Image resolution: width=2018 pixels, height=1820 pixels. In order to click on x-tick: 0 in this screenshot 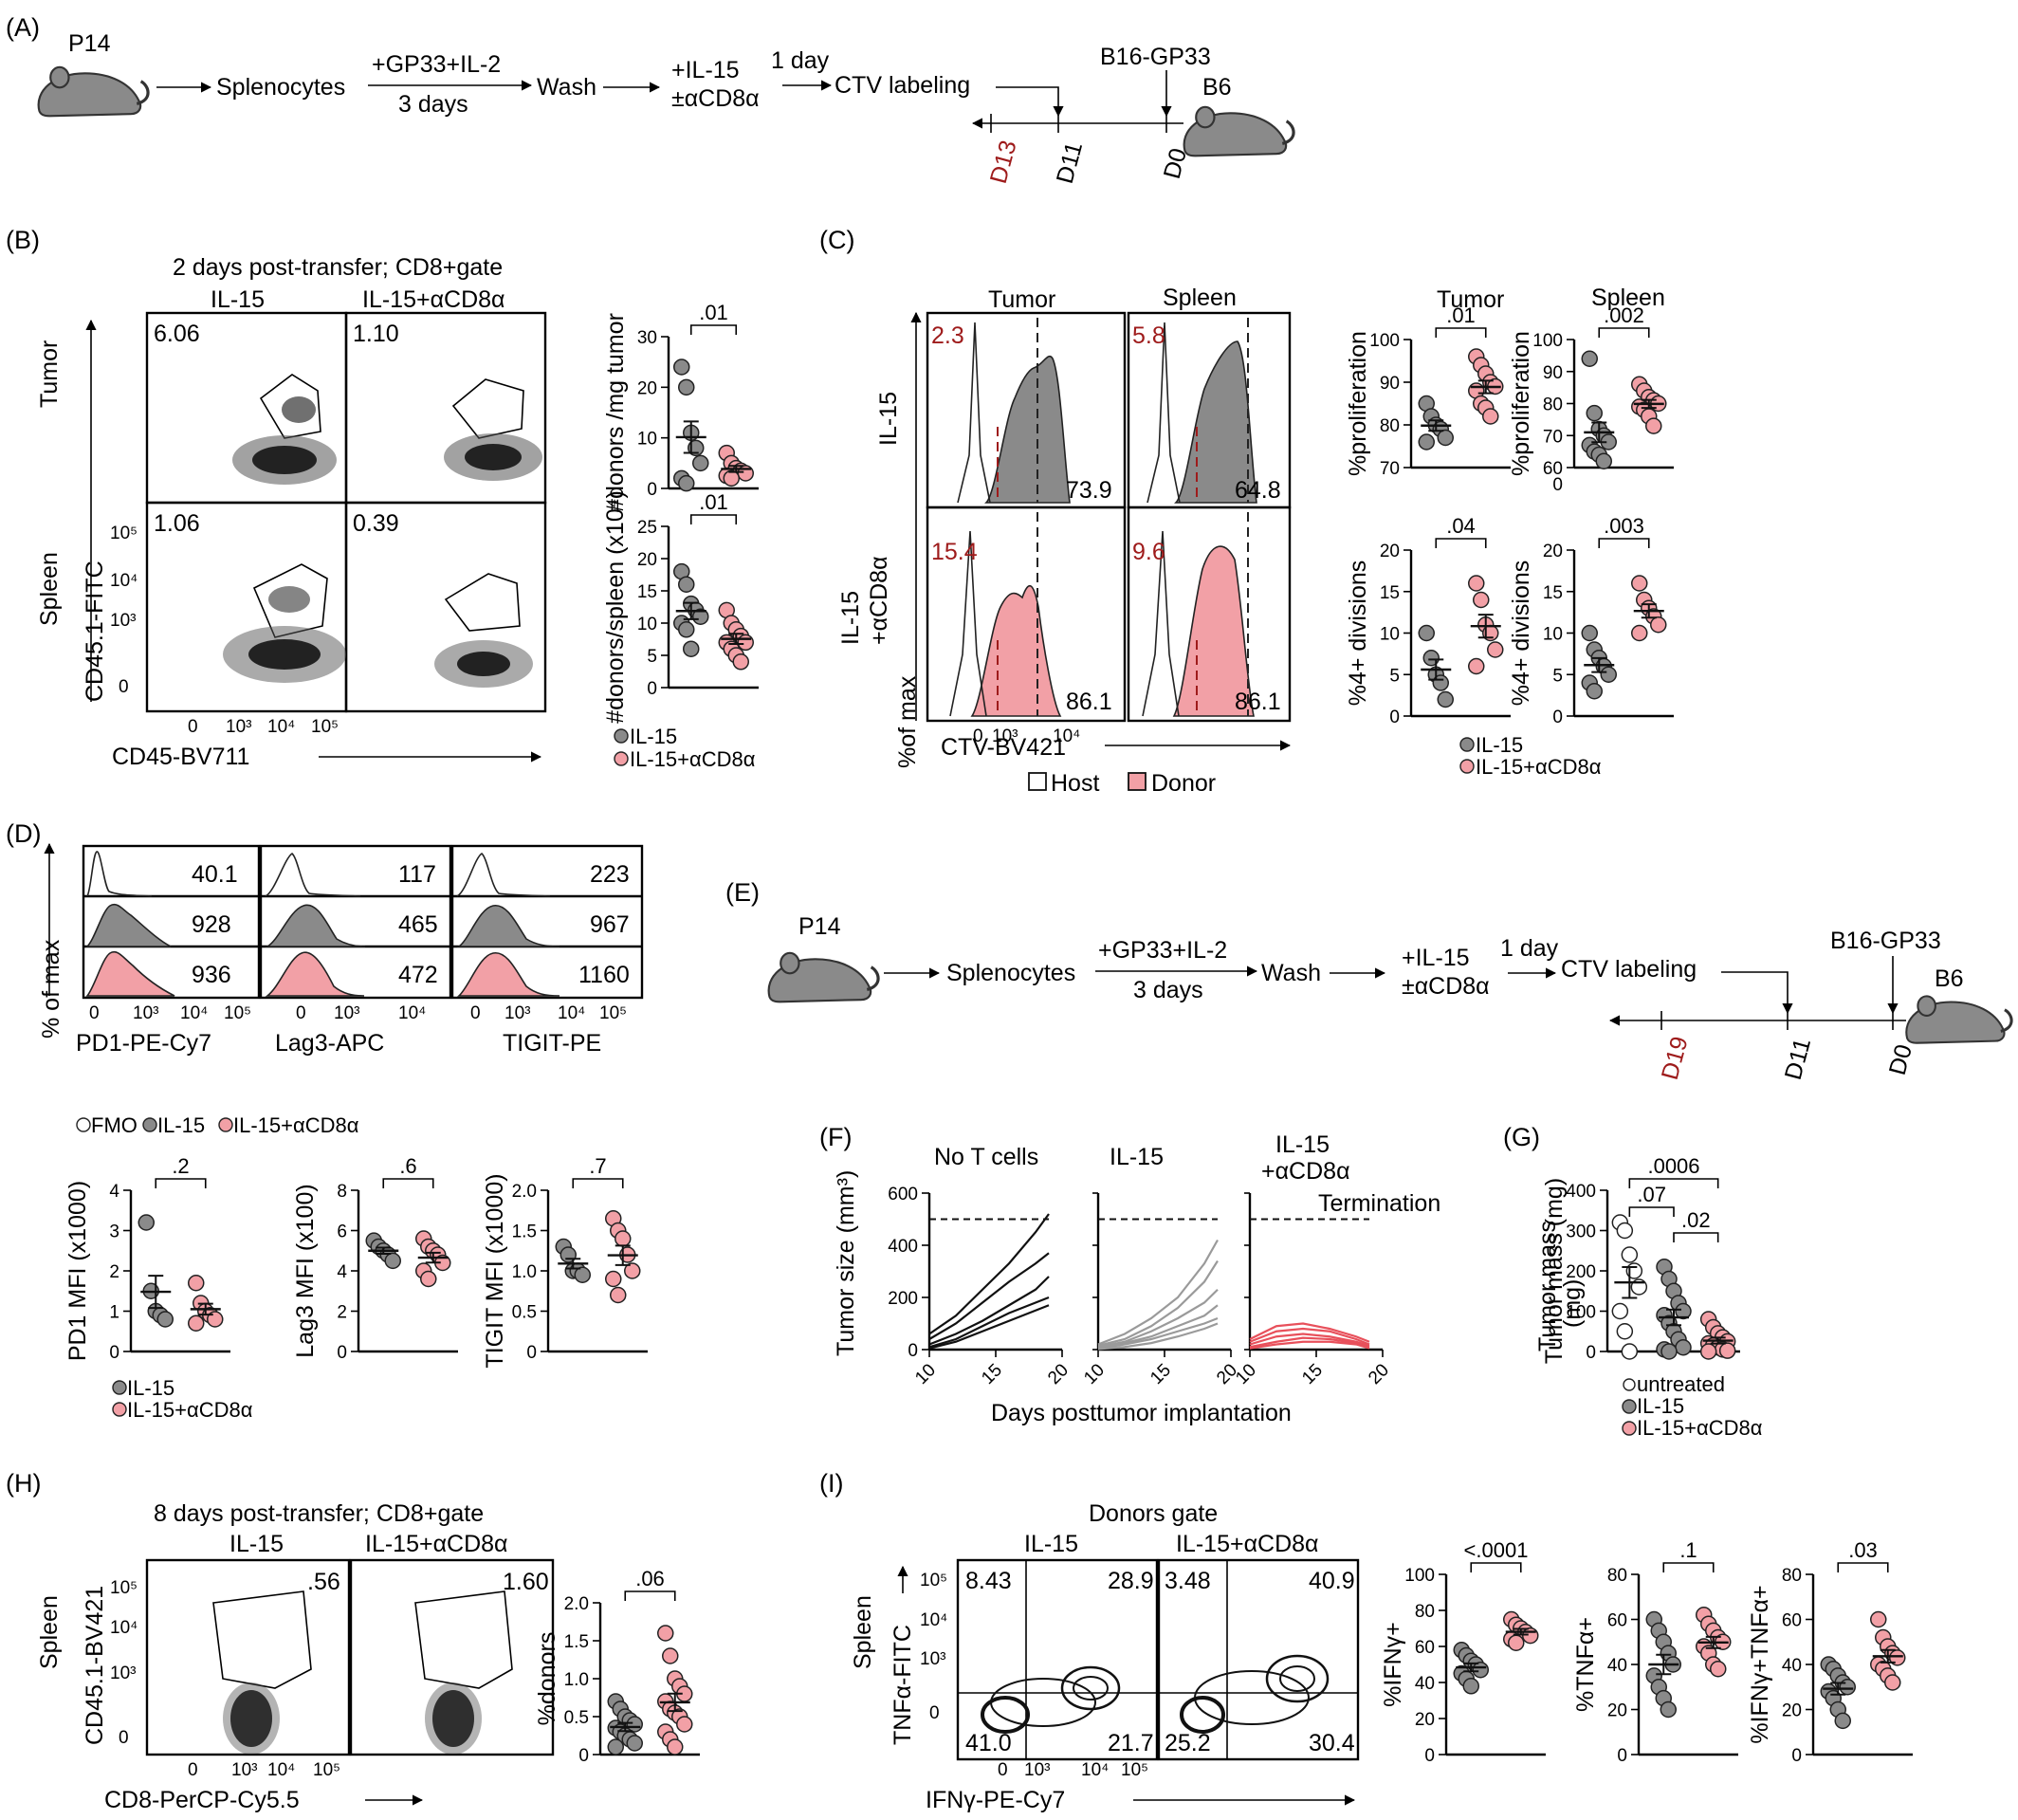, I will do `click(1003, 1770)`.